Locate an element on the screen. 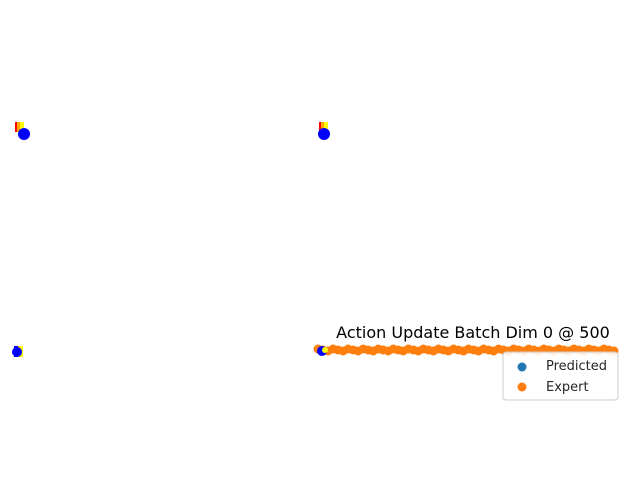 The height and width of the screenshot is (480, 640). legend: Predicted Expert is located at coordinates (560, 376).